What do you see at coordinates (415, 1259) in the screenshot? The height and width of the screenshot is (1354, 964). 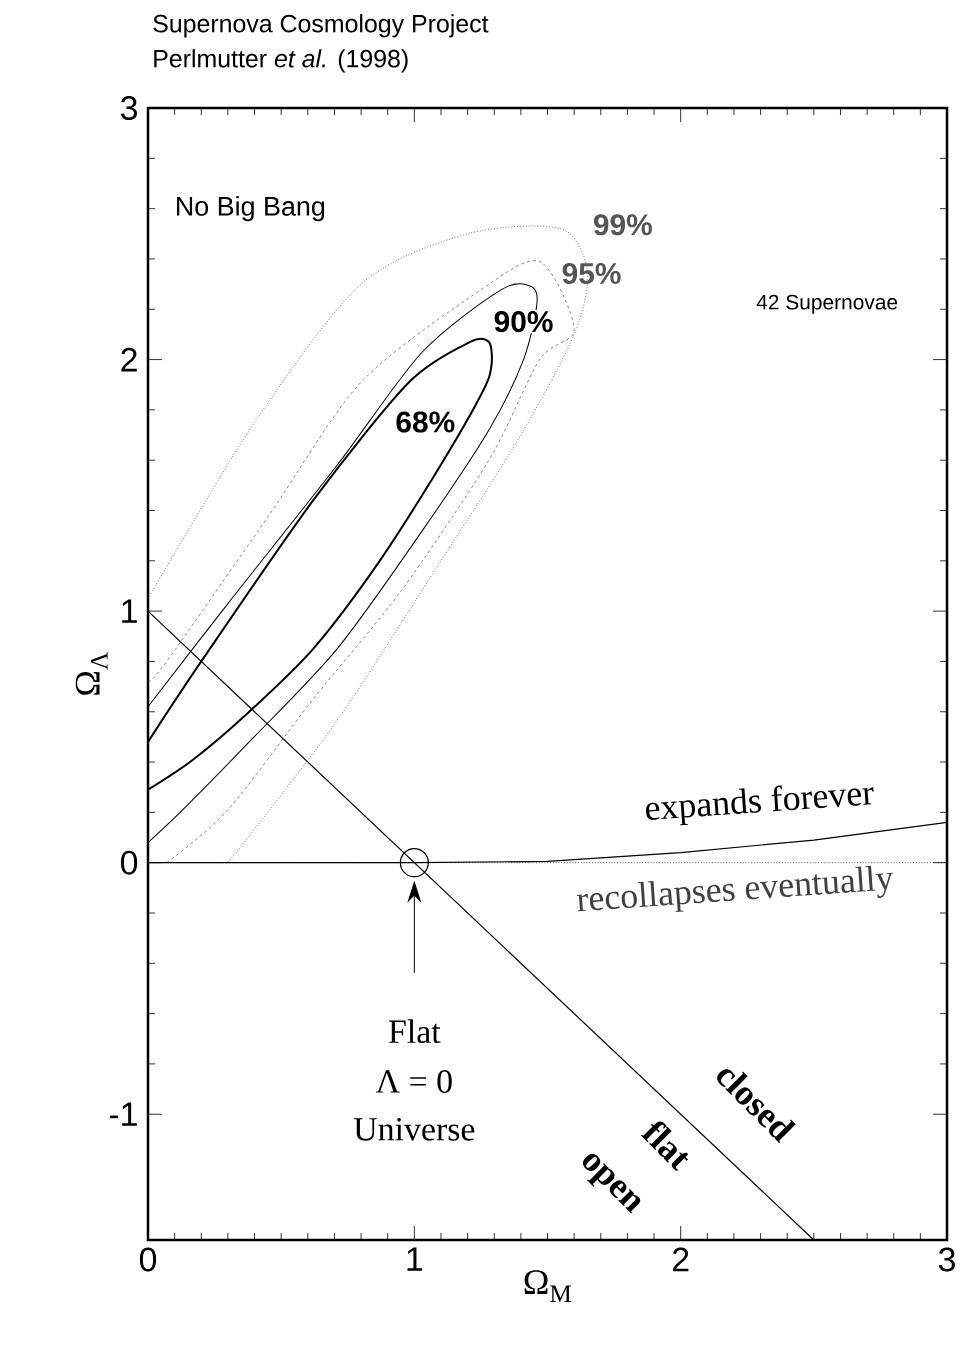 I see `x-tick-label: 1` at bounding box center [415, 1259].